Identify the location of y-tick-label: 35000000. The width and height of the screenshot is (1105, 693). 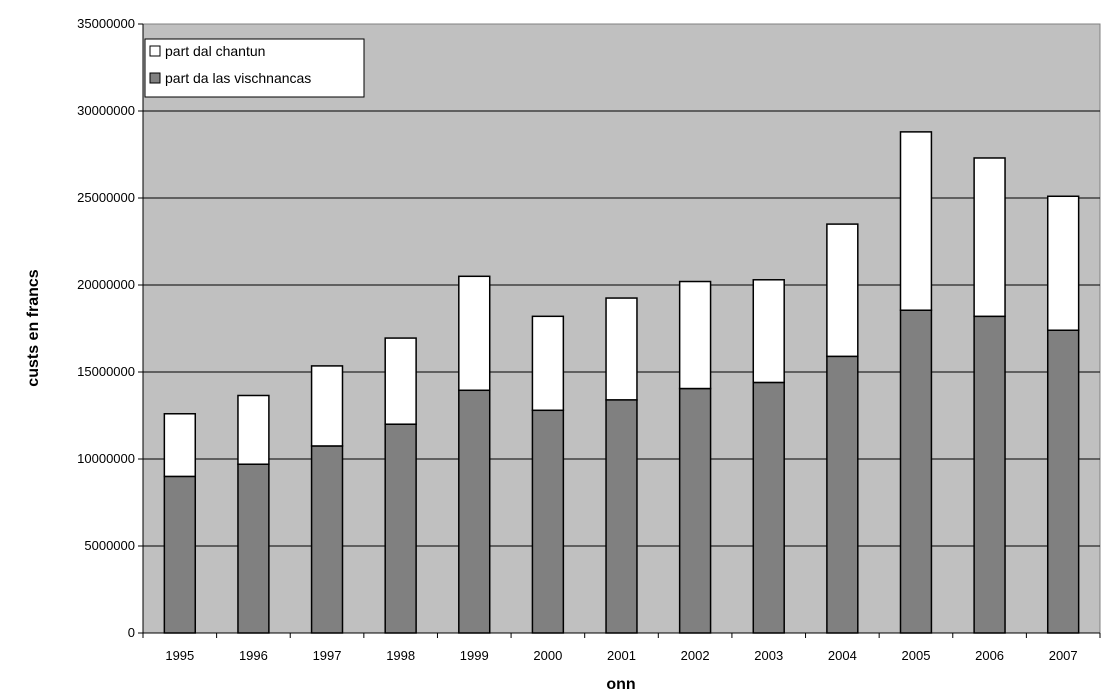
(106, 23).